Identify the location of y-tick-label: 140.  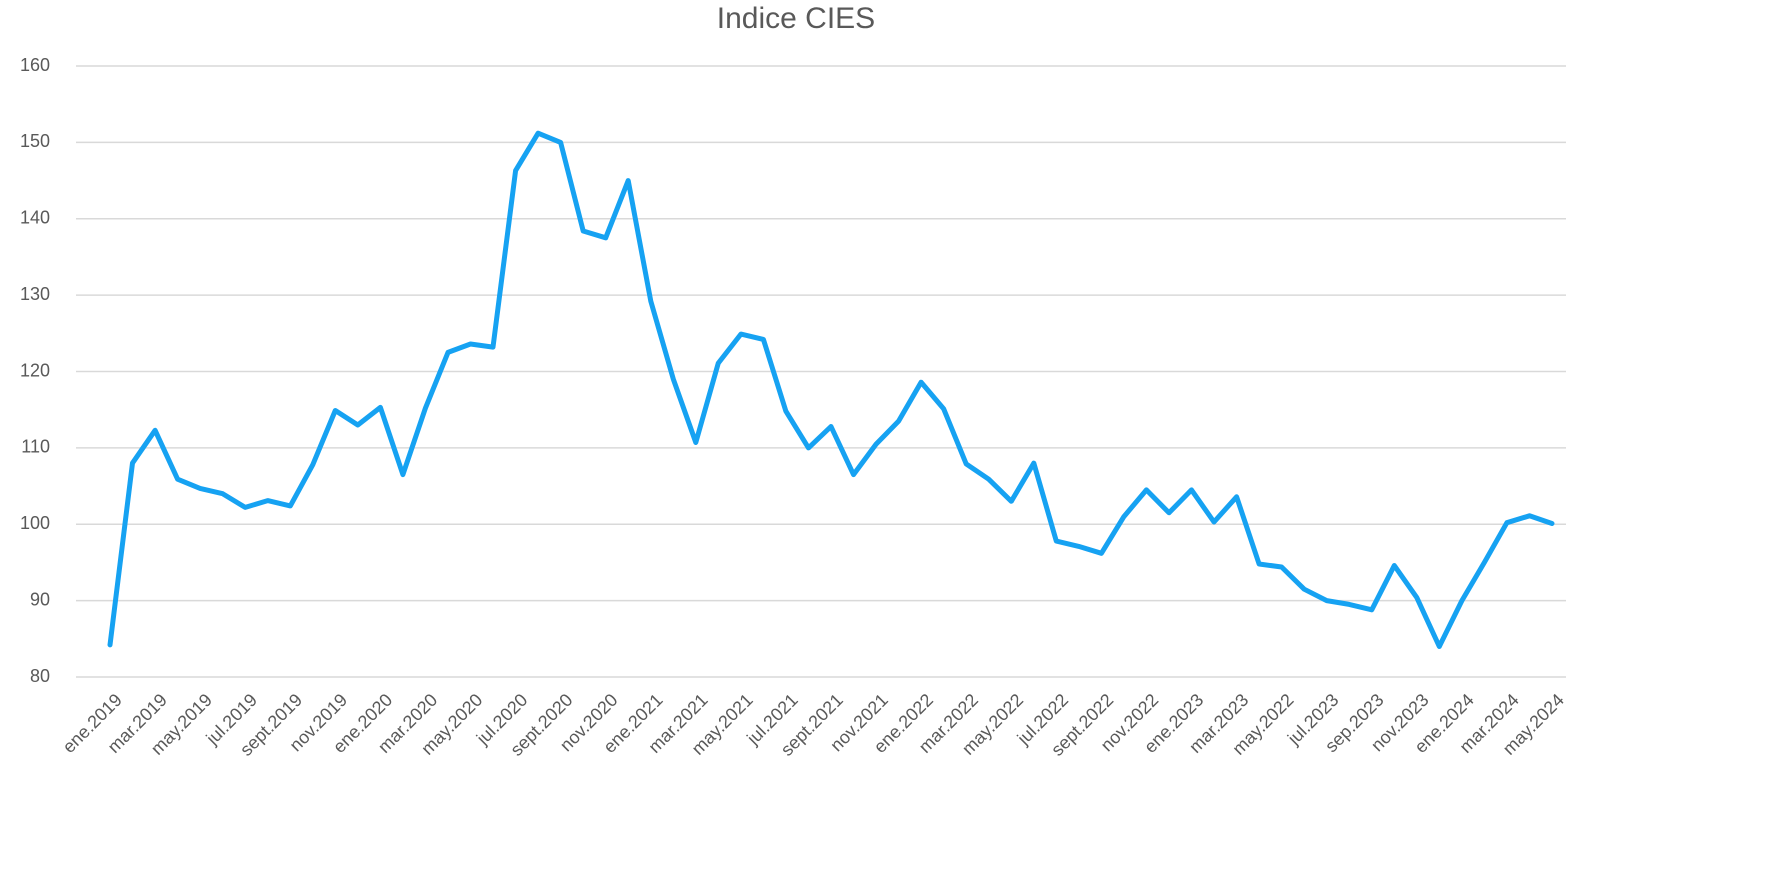
(35, 218).